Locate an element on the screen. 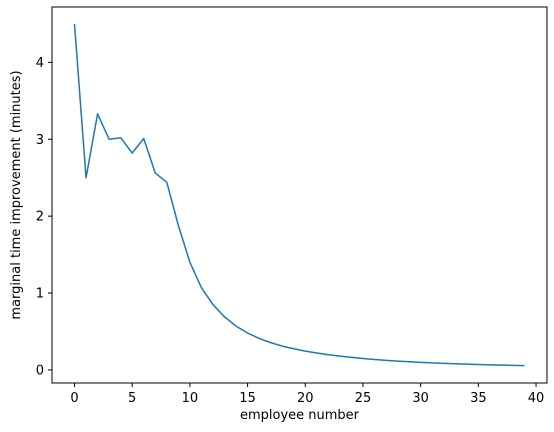 Image resolution: width=554 pixels, height=432 pixels. y-tick-label: 0 is located at coordinates (40, 370).